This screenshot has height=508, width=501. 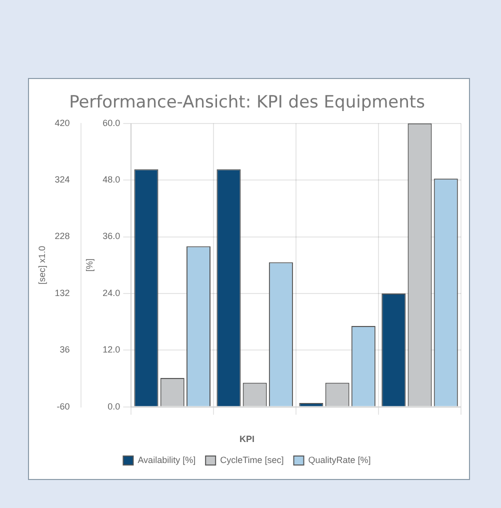 What do you see at coordinates (114, 406) in the screenshot?
I see `y-tick-label: 0.0` at bounding box center [114, 406].